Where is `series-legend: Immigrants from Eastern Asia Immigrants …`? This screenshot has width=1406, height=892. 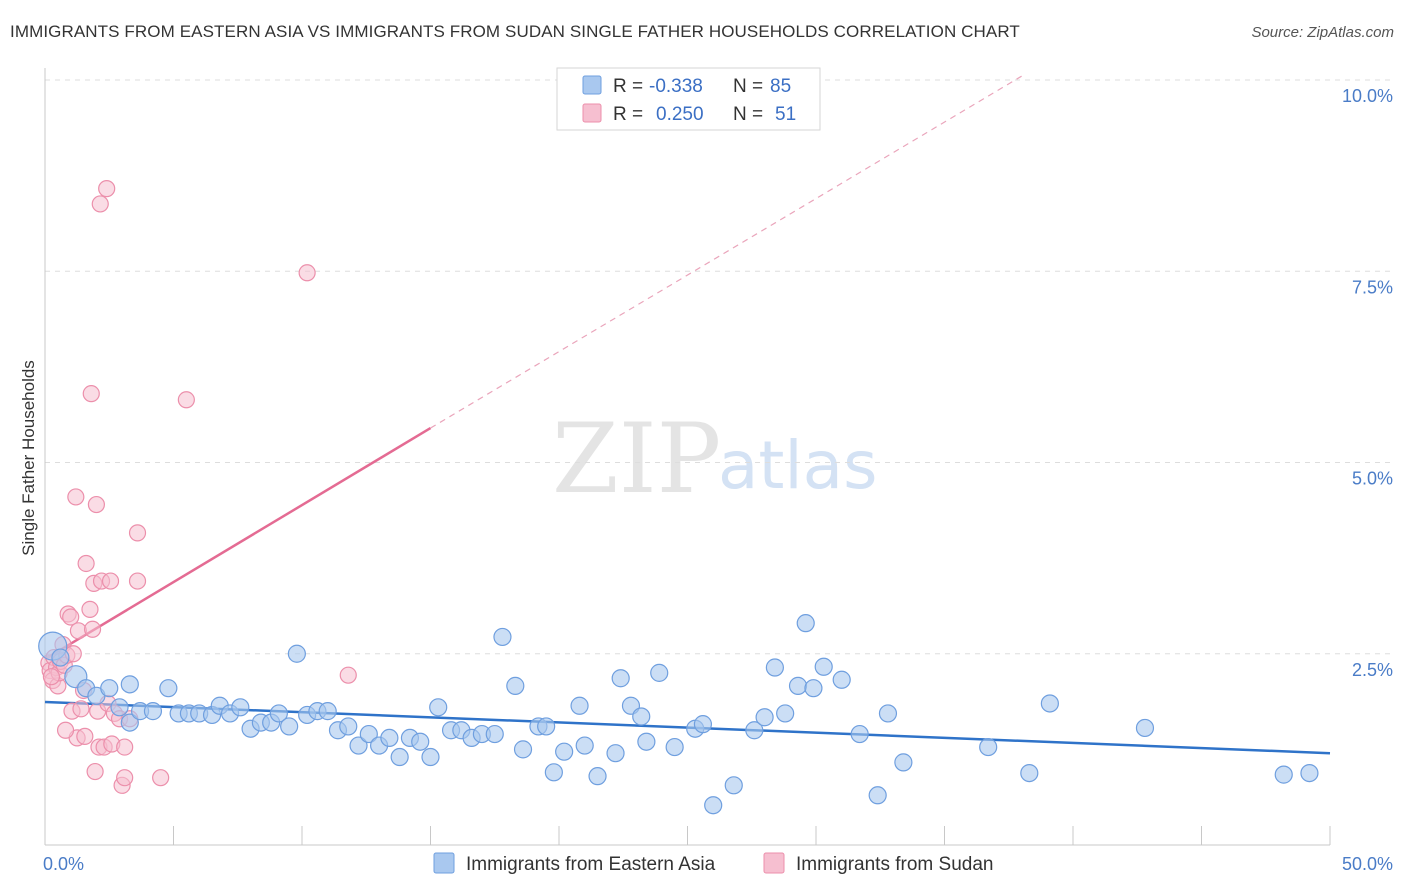 series-legend: Immigrants from Eastern Asia Immigrants … is located at coordinates (713, 863).